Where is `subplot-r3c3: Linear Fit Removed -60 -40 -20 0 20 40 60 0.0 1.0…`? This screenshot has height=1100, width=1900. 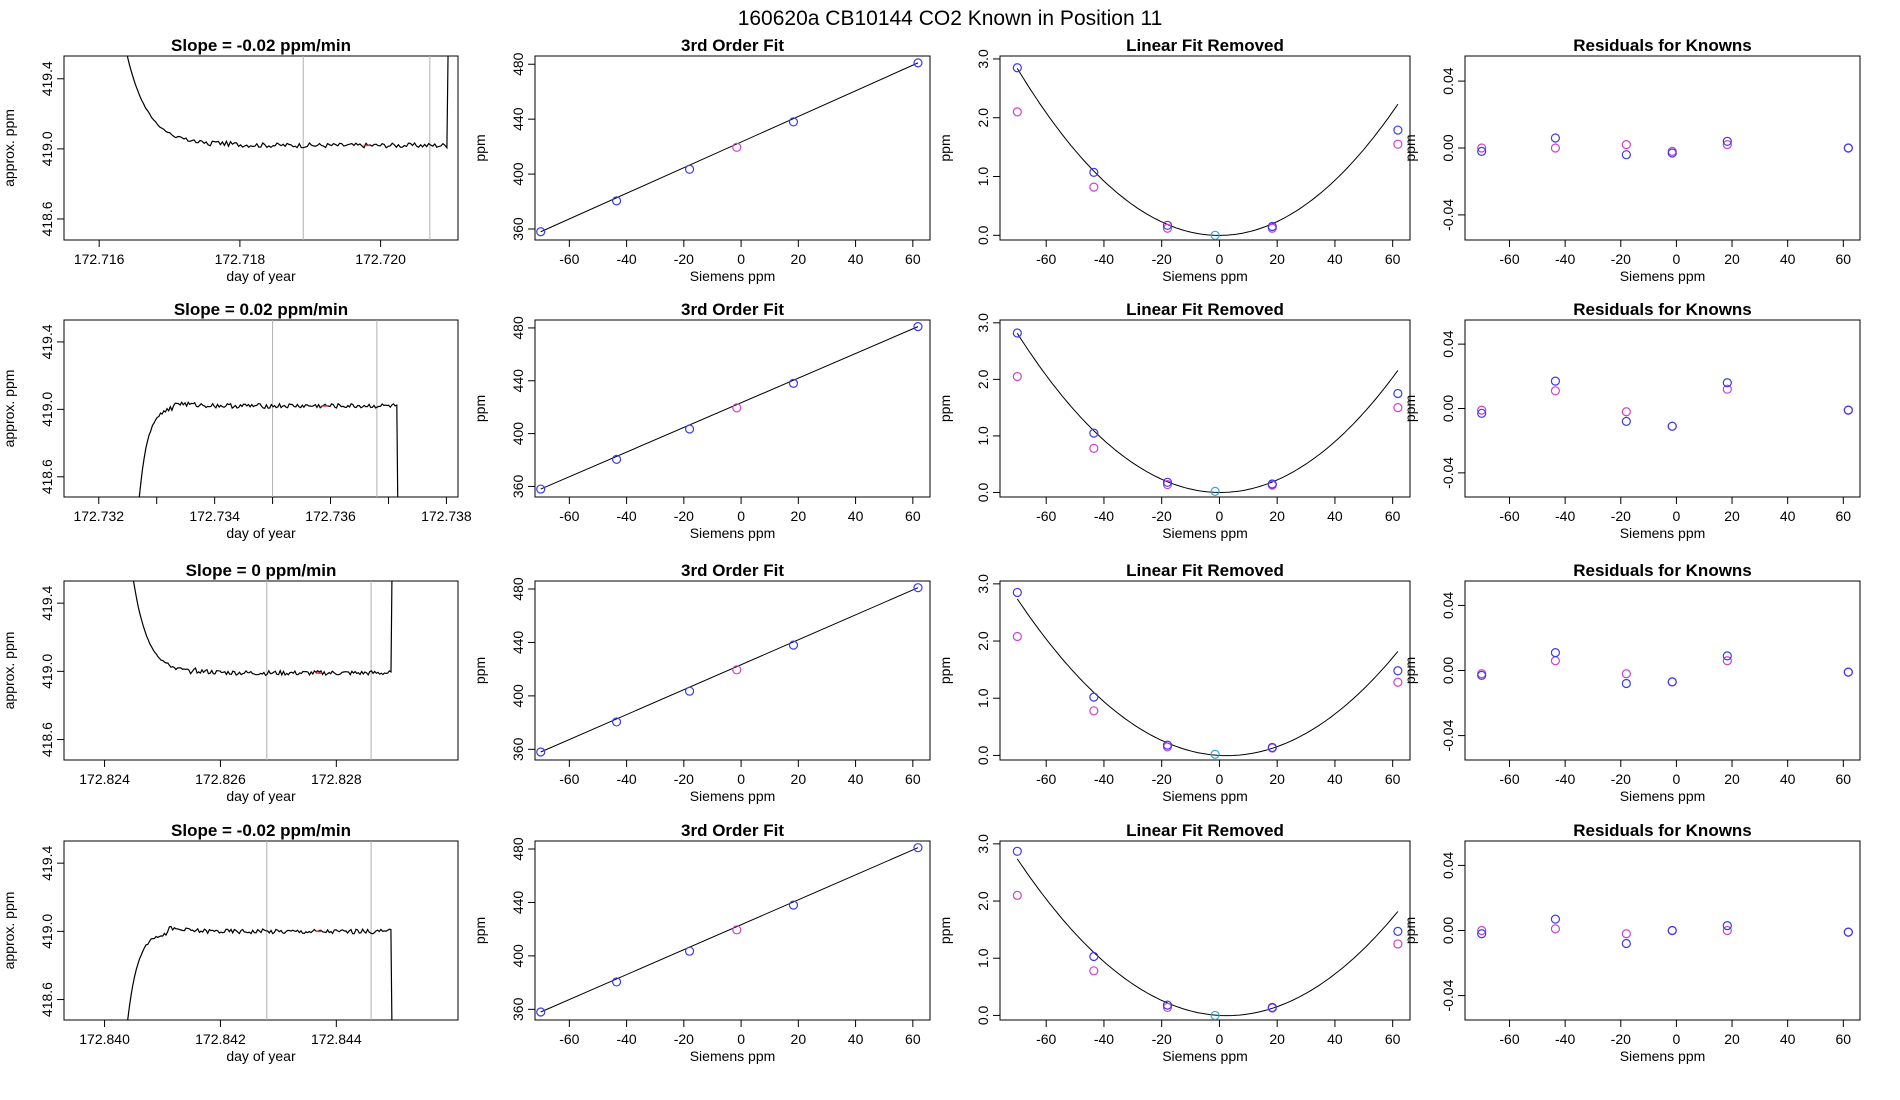
subplot-r3c3: Linear Fit Removed -60 -40 -20 0 20 40 60 0.0 1.0… is located at coordinates (1174, 682).